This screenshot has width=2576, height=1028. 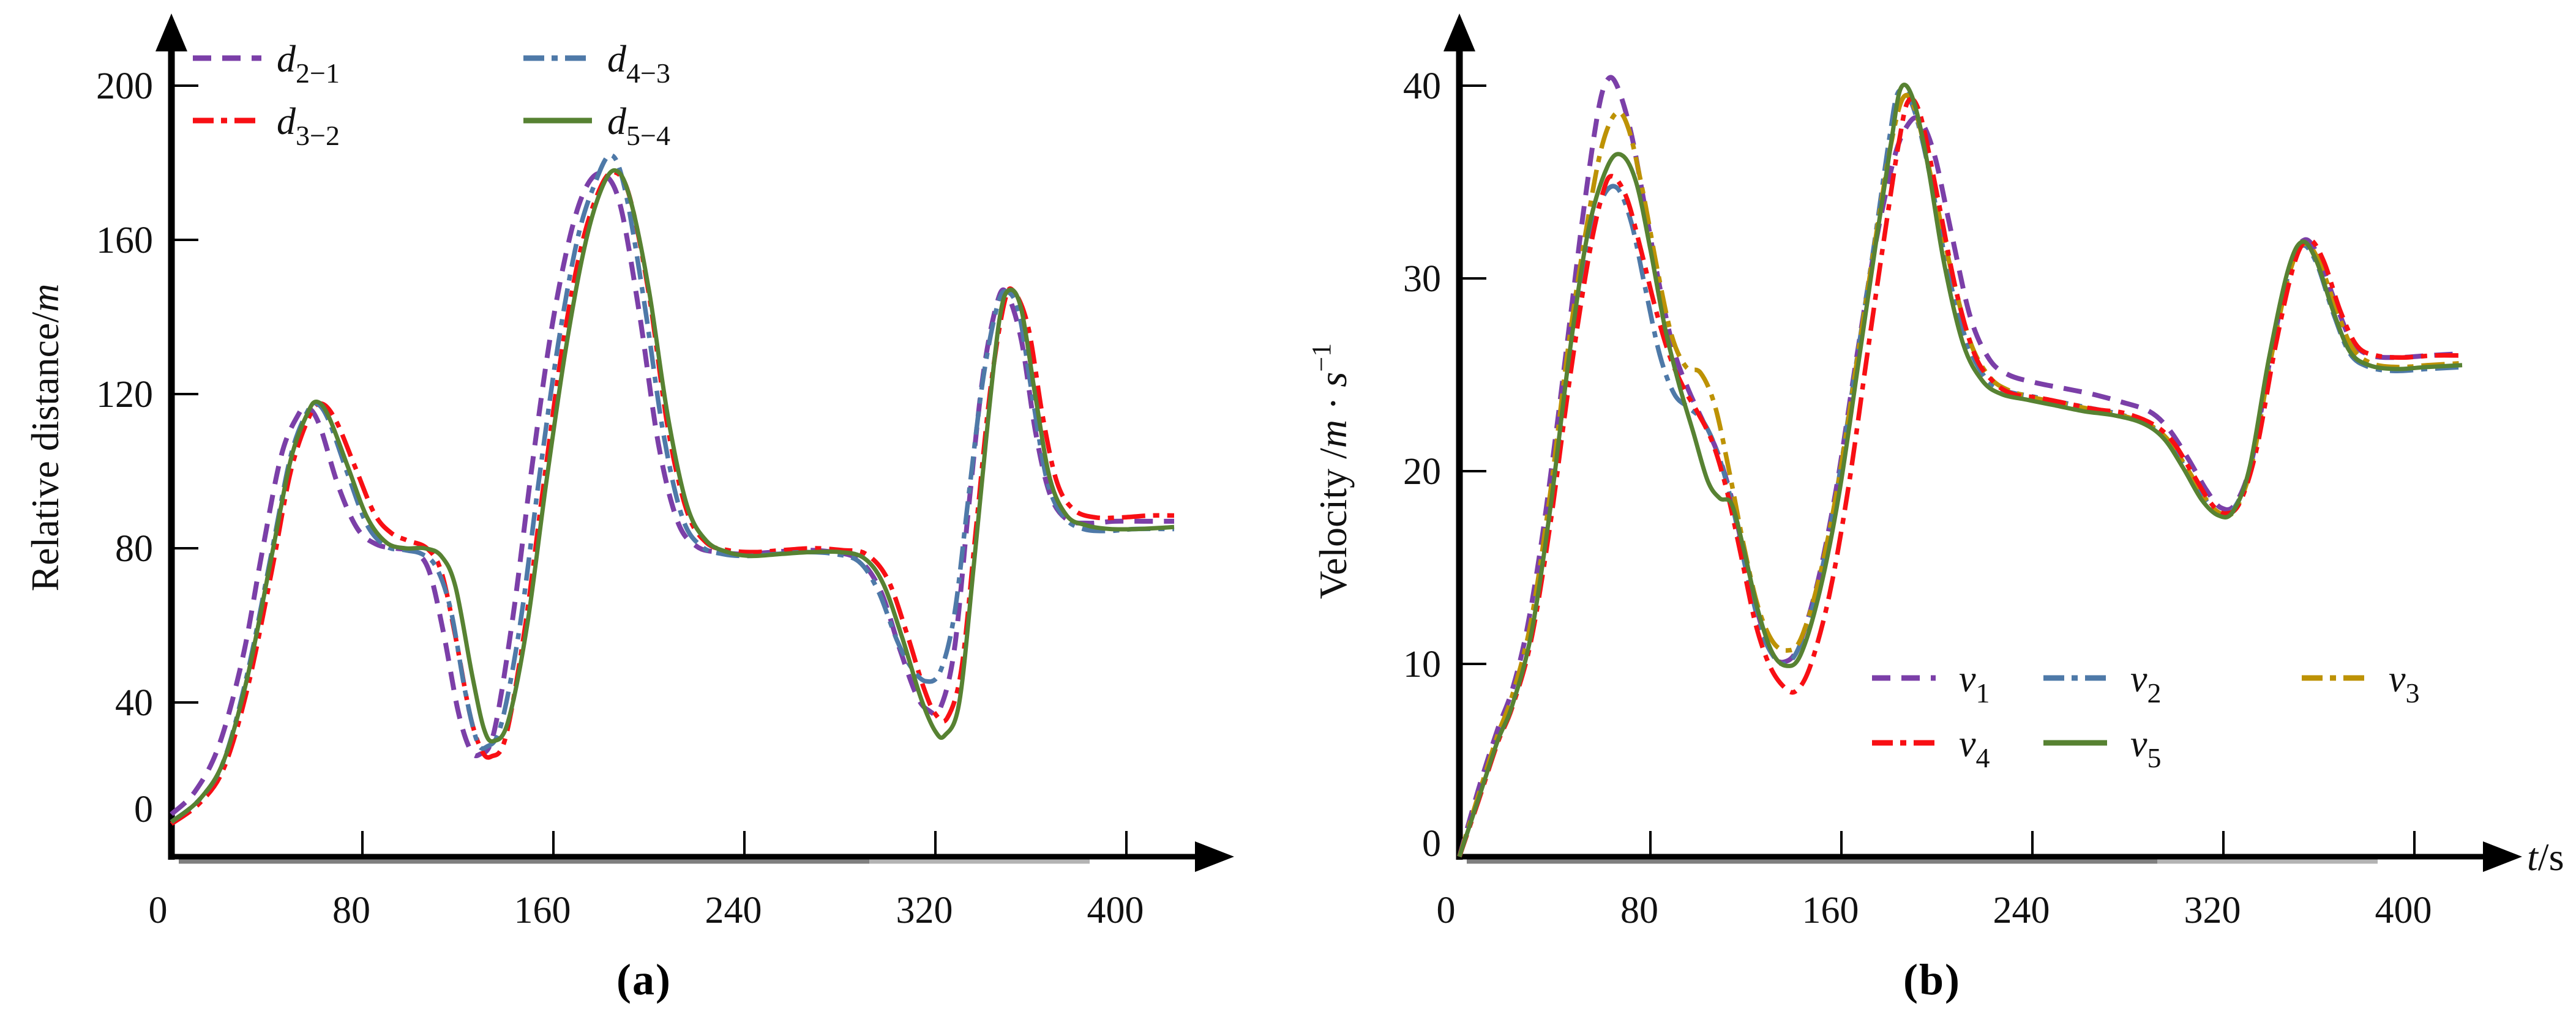 I want to click on y-tick-label-30: 30, so click(x=1422, y=279).